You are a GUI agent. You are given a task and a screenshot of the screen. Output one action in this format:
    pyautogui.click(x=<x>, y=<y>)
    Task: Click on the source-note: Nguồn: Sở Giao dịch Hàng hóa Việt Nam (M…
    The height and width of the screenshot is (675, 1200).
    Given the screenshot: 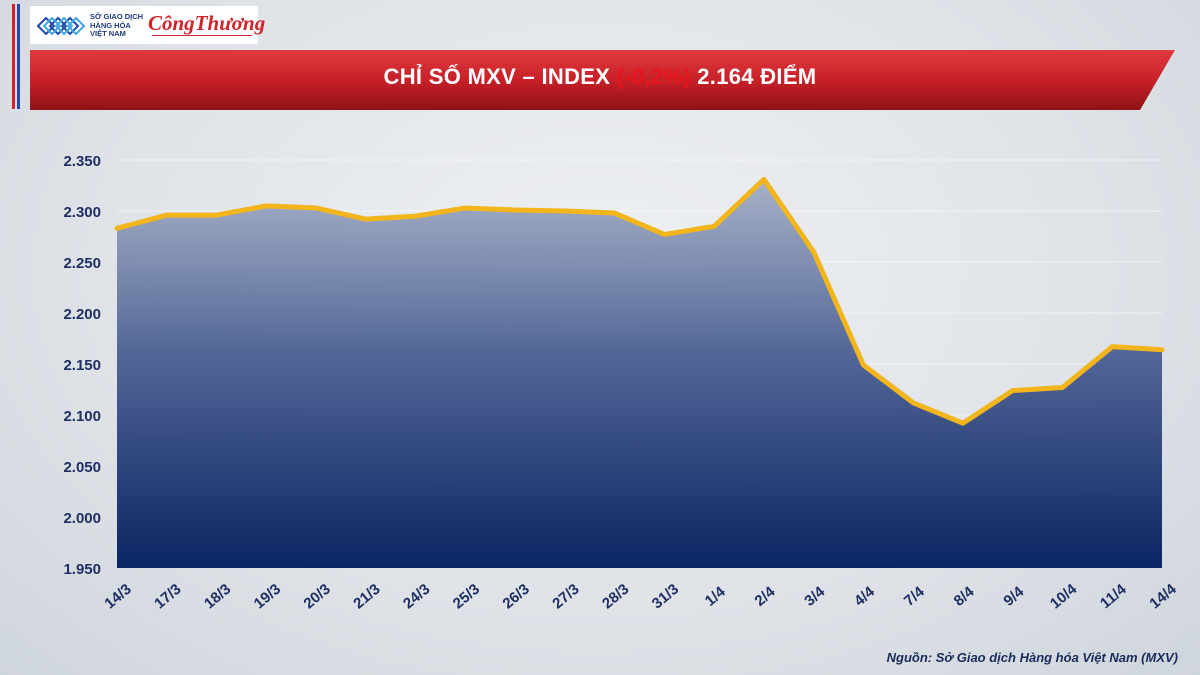 What is the action you would take?
    pyautogui.click(x=1032, y=657)
    